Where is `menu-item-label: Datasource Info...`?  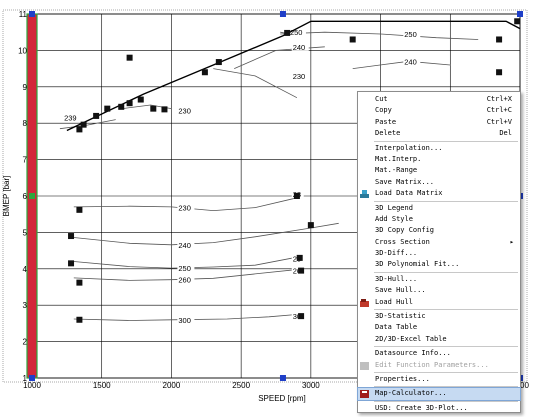 menu-item-label: Datasource Info... is located at coordinates (413, 353).